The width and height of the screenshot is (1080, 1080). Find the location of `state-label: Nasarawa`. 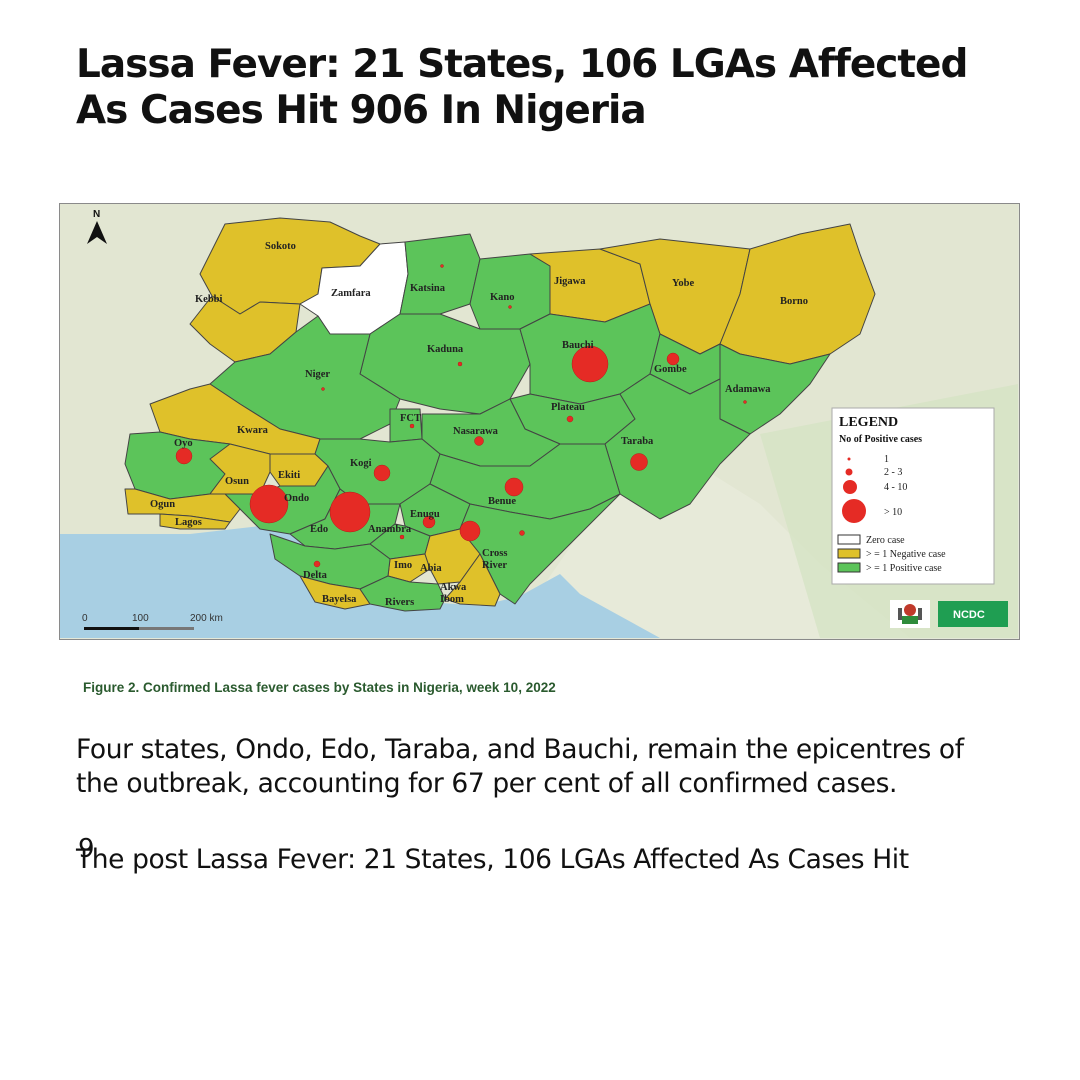

state-label: Nasarawa is located at coordinates (476, 431).